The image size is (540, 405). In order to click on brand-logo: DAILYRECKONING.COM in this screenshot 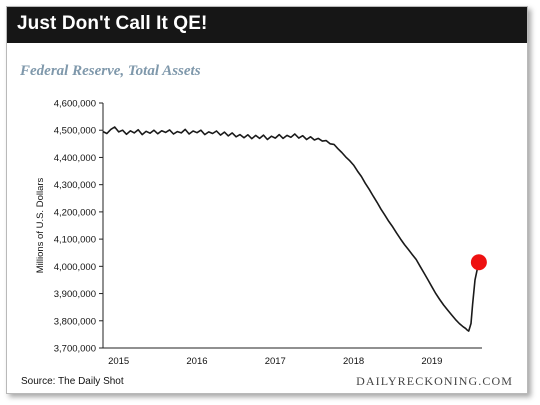, I will do `click(434, 381)`.